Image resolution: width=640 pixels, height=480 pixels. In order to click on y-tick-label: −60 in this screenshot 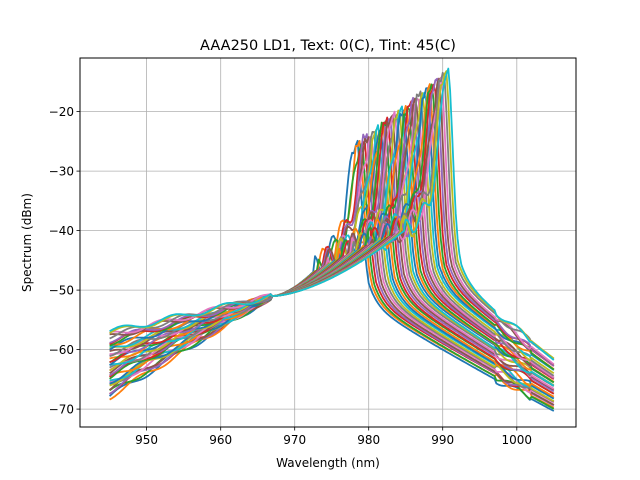, I will do `click(61, 350)`.